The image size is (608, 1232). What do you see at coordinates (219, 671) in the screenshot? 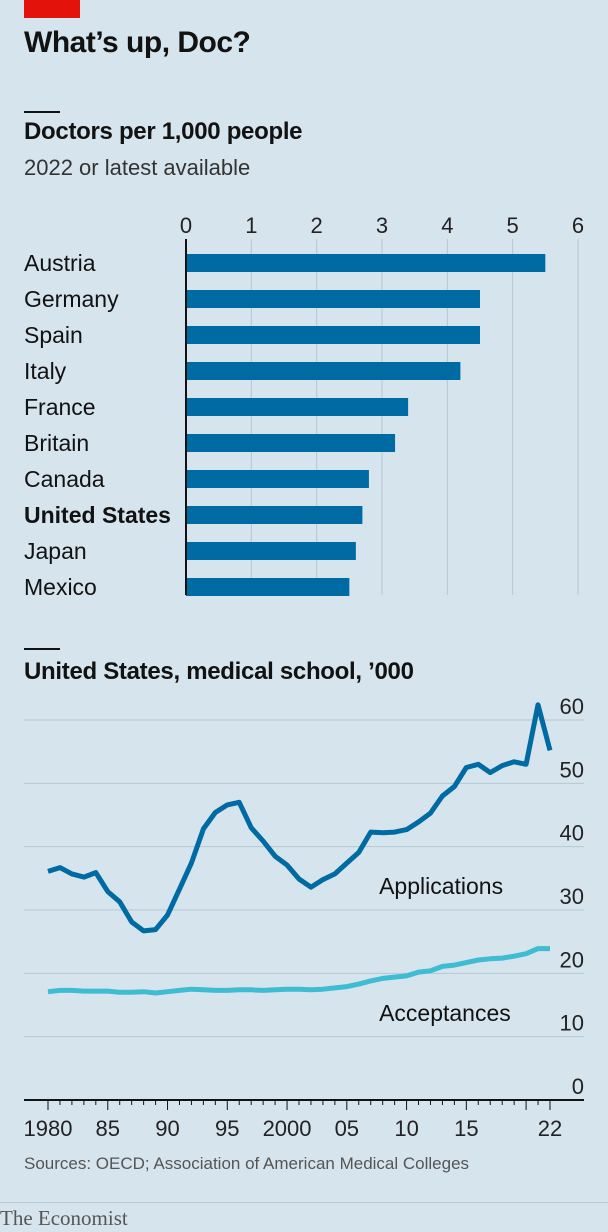
I see `chart2-title: United States, medical school, ’000` at bounding box center [219, 671].